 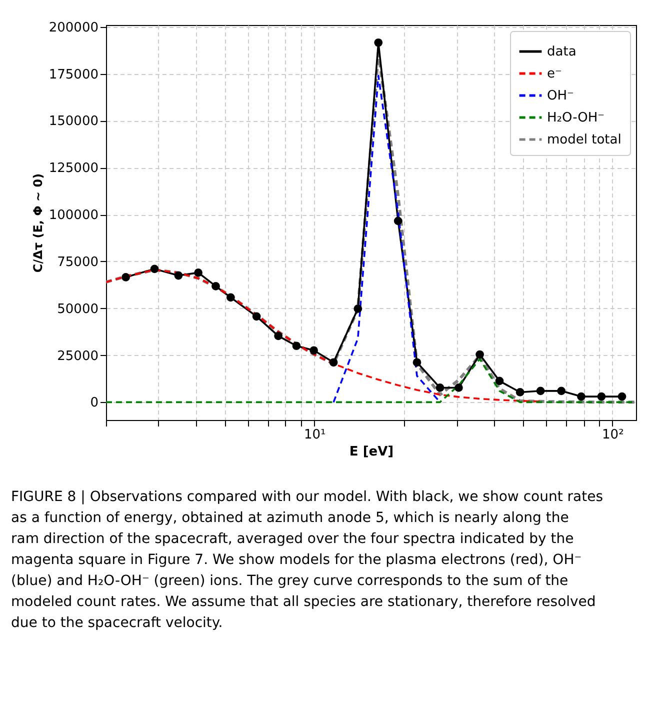 I want to click on legend-label: H₂O-OH⁻, so click(x=576, y=118).